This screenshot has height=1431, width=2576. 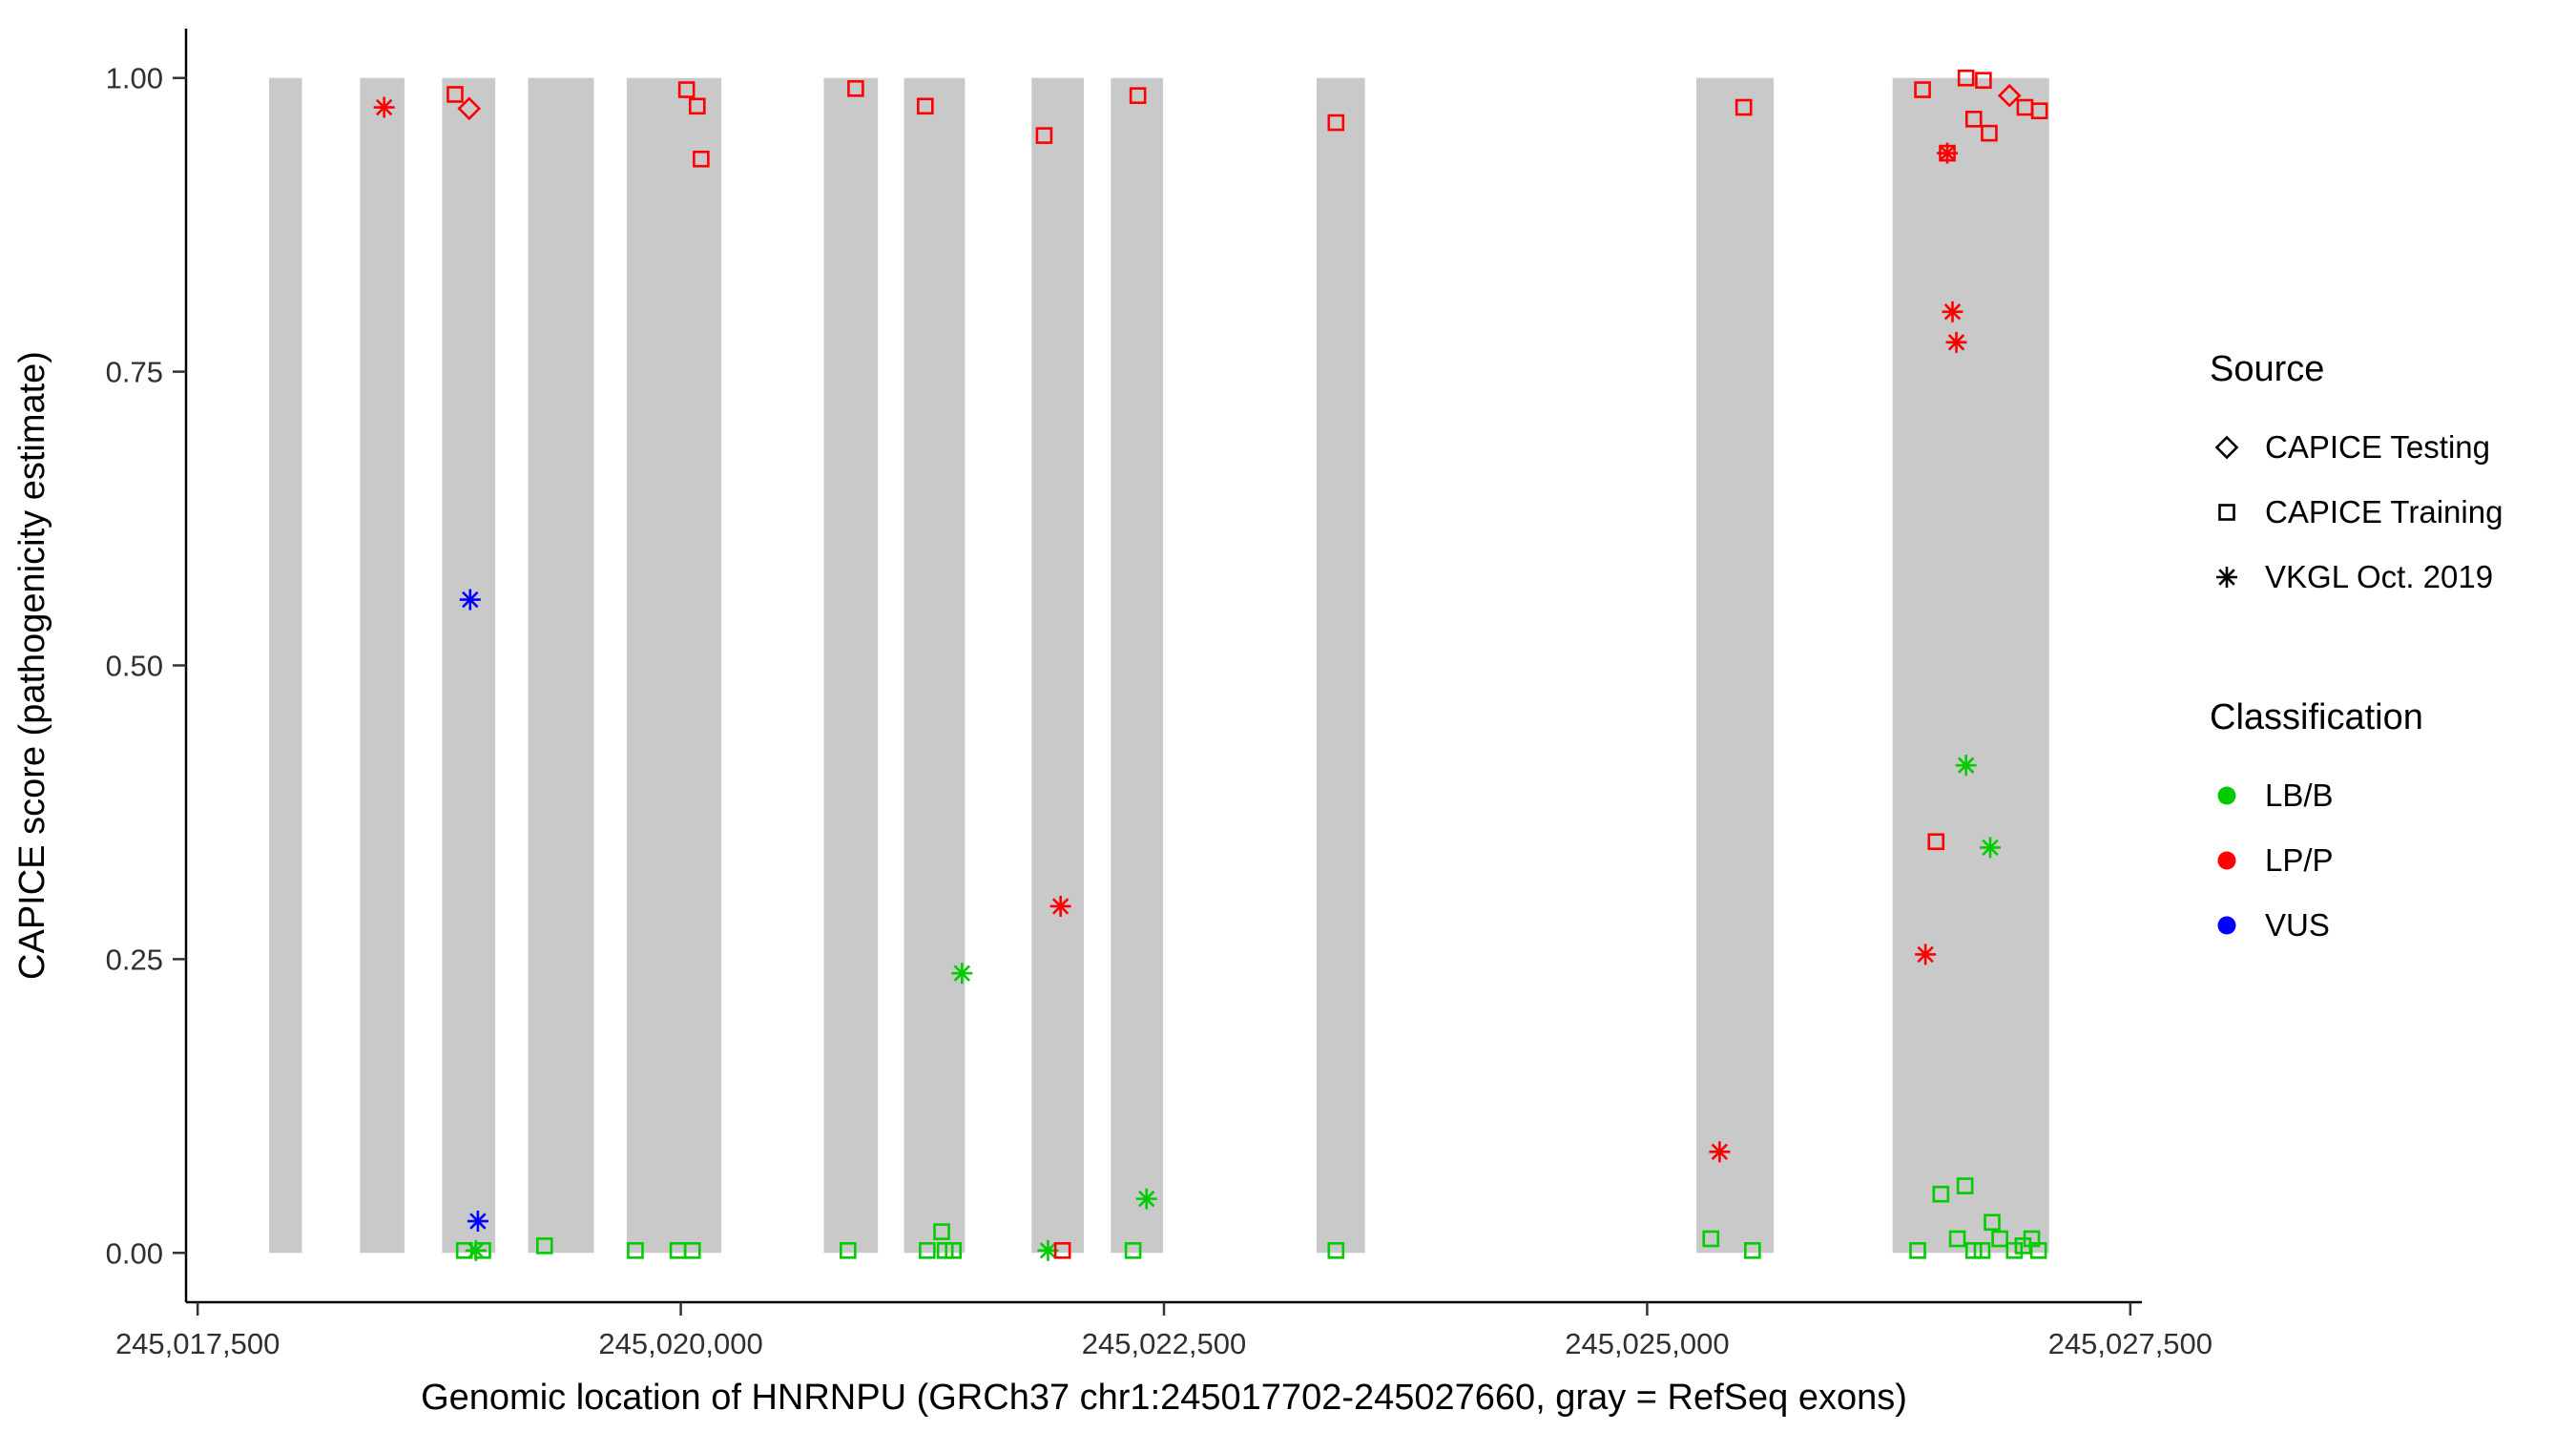 What do you see at coordinates (2356, 795) in the screenshot?
I see `legend-classification-item: LB/B` at bounding box center [2356, 795].